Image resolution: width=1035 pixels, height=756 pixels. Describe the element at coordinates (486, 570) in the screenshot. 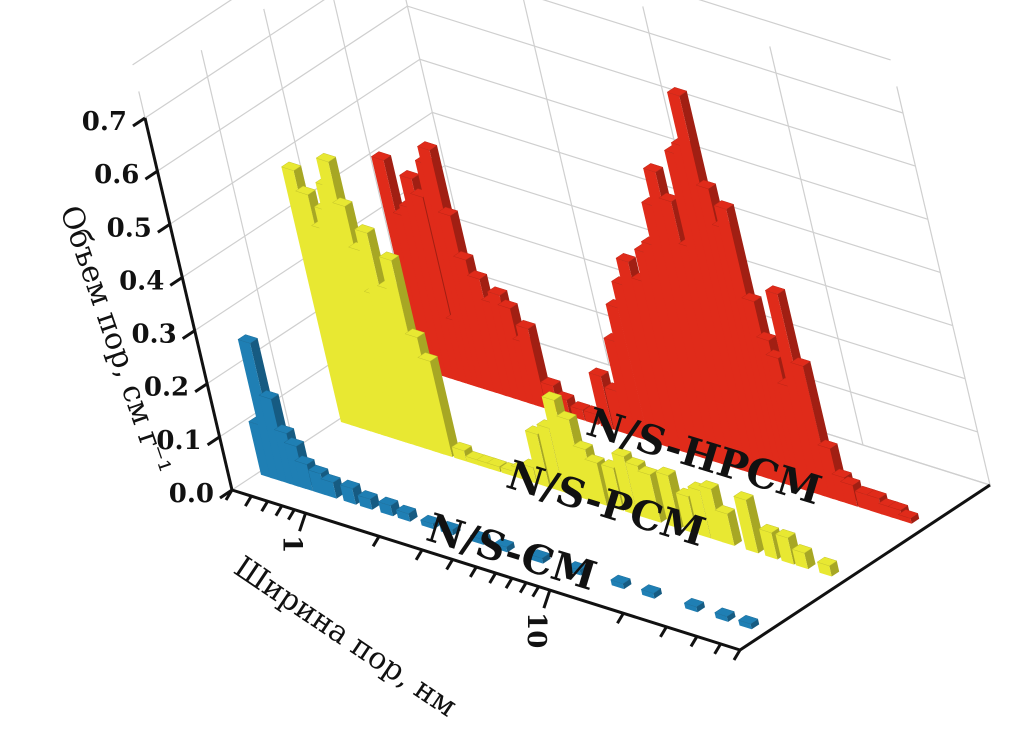

I see `x-axis-line` at that location.